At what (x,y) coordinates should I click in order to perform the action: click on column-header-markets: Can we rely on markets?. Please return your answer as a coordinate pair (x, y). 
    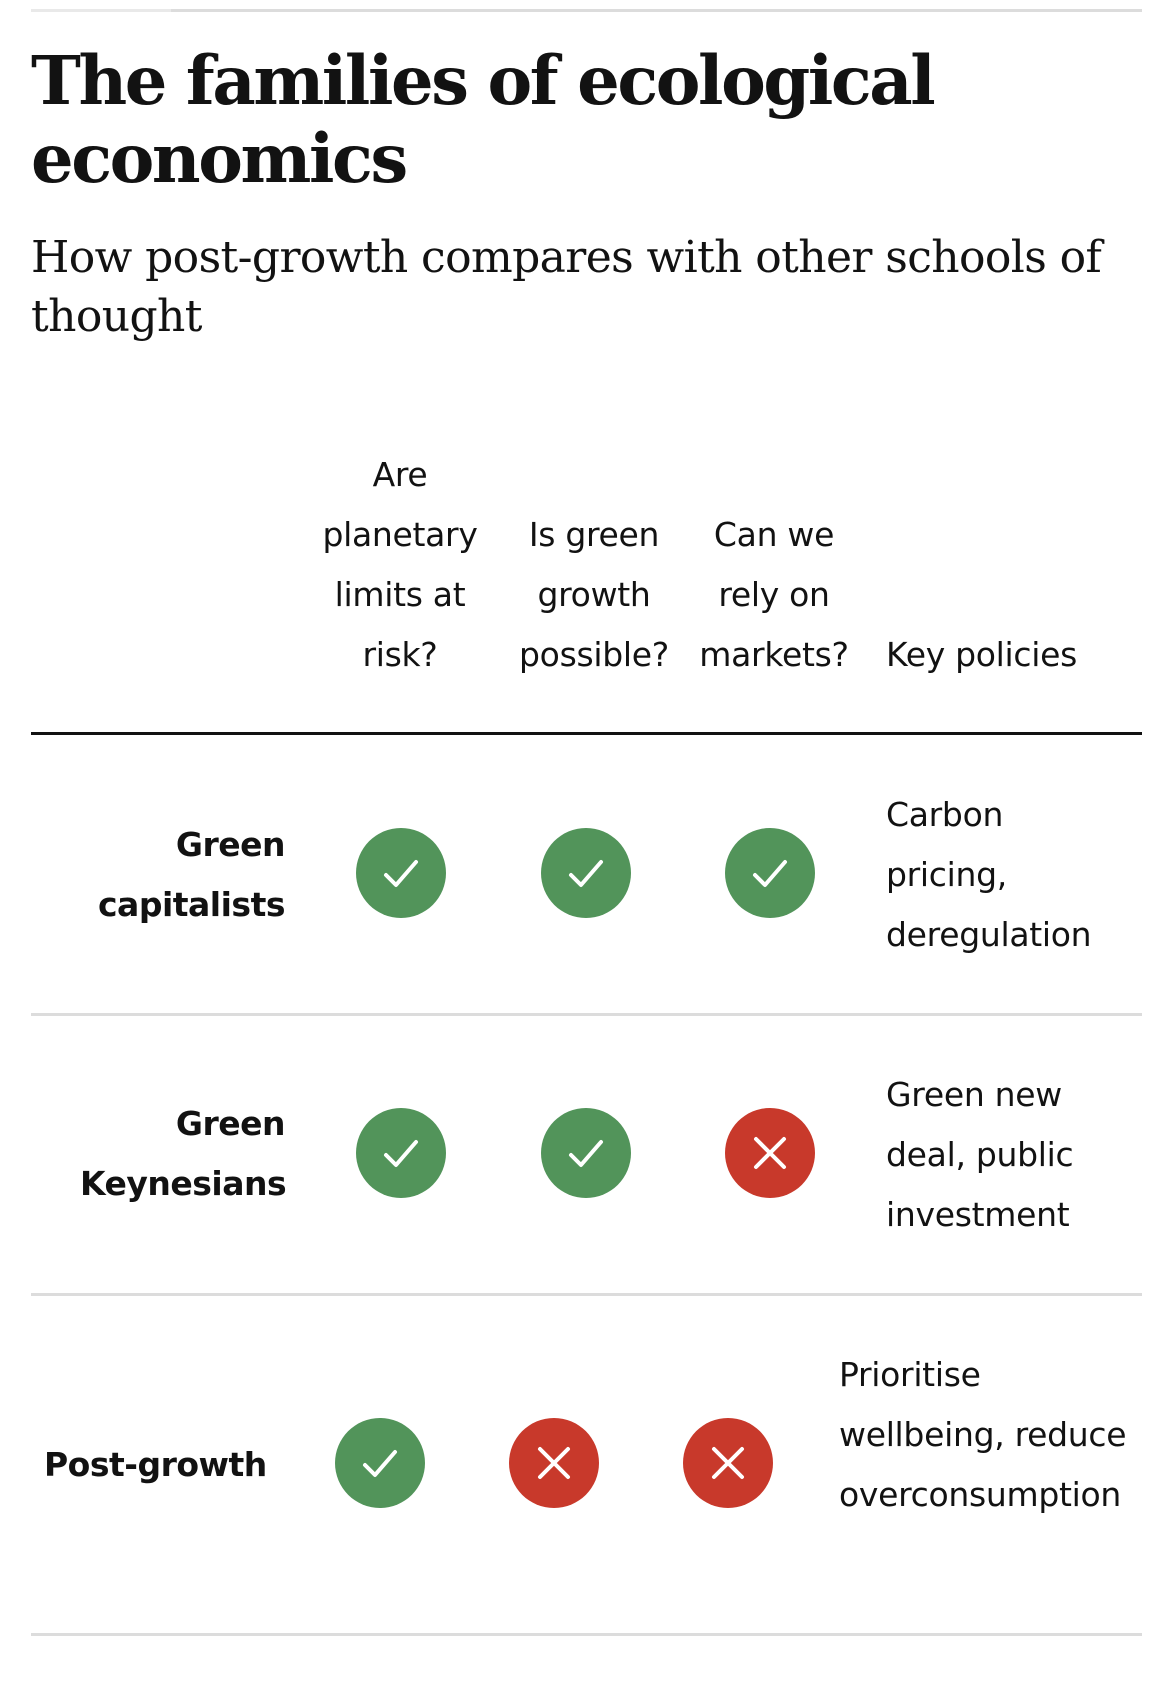
    Looking at the image, I should click on (774, 594).